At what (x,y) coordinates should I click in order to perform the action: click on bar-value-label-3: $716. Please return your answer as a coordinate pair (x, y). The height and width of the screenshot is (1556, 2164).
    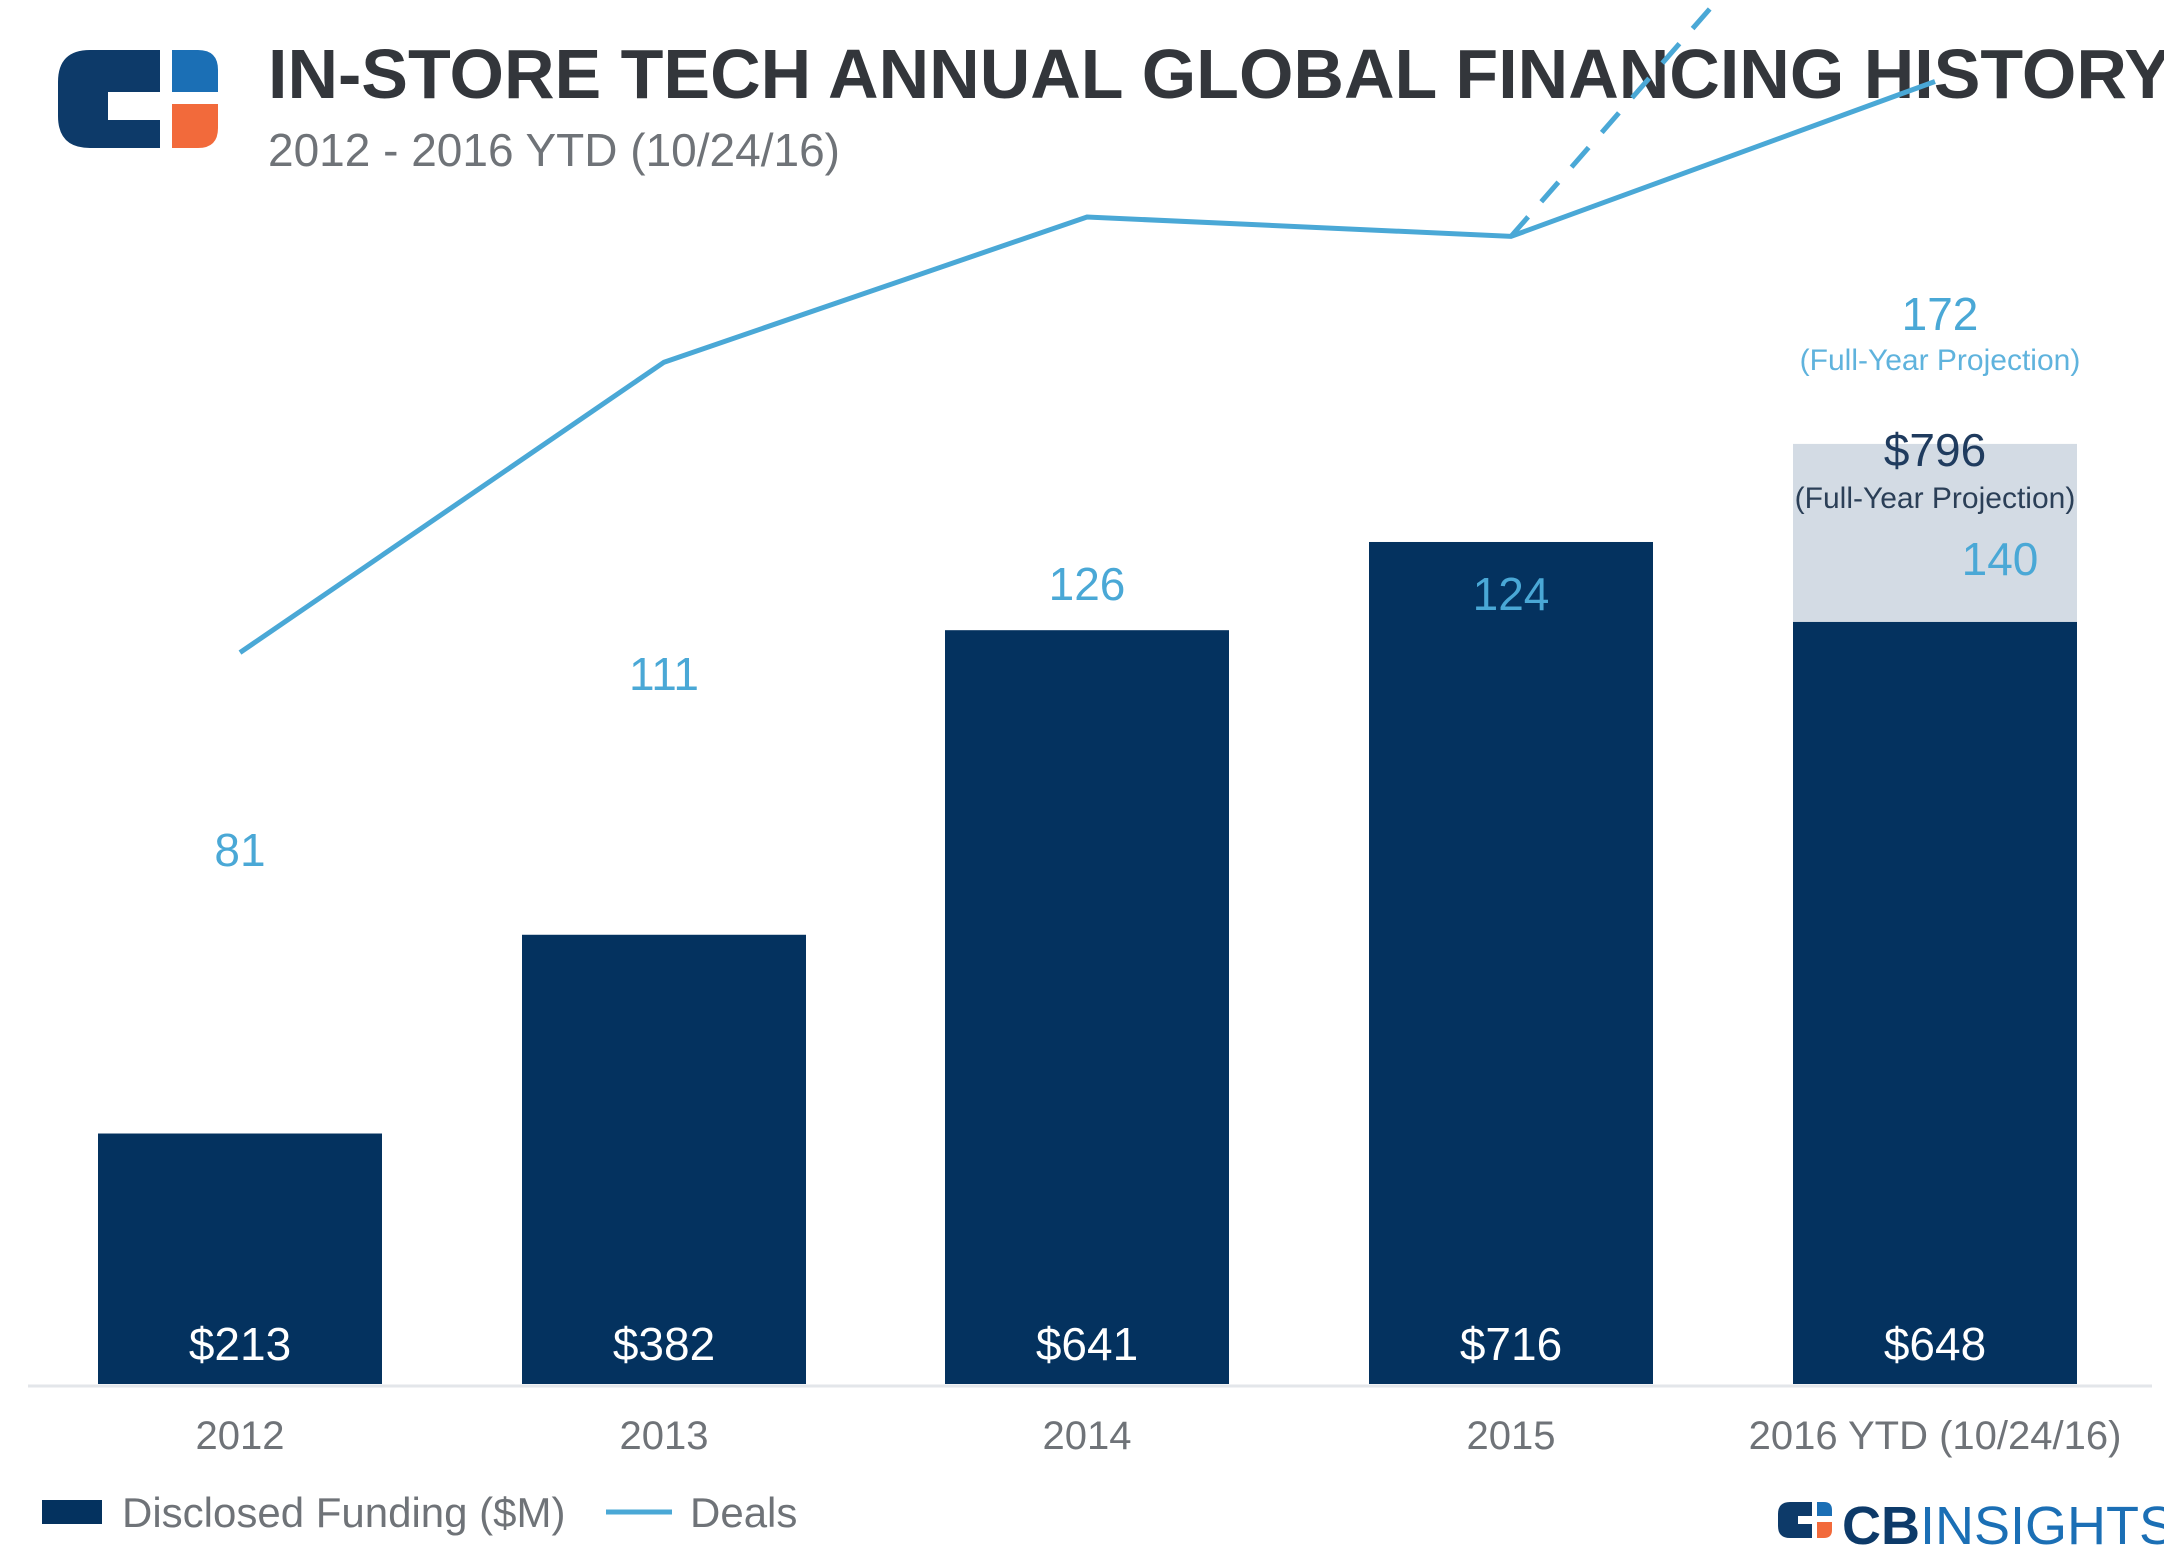
    Looking at the image, I should click on (1511, 1344).